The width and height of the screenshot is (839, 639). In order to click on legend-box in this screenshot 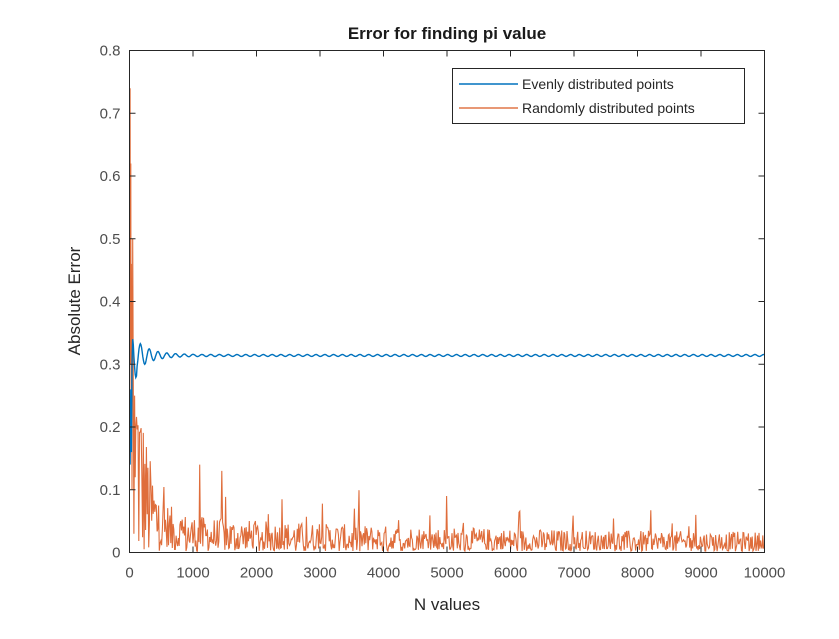, I will do `click(598, 96)`.